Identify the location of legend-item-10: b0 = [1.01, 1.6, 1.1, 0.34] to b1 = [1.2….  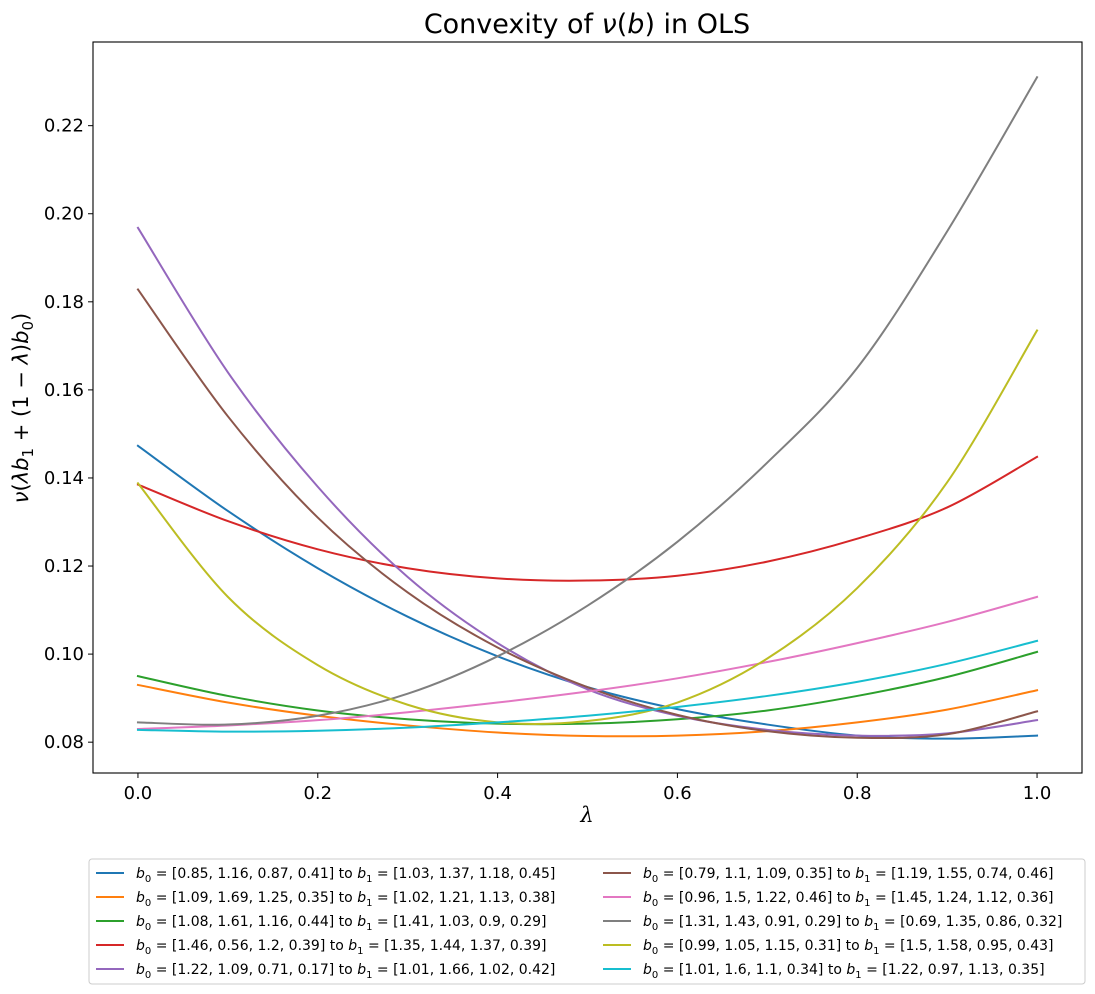
(824, 971).